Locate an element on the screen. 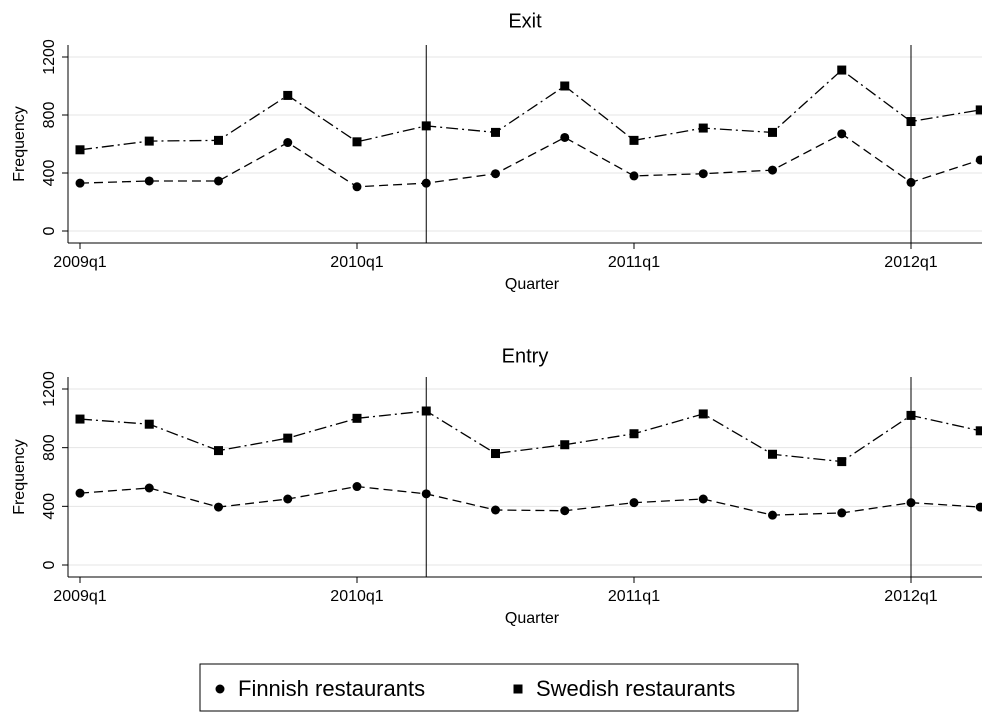  legend-box is located at coordinates (499, 687).